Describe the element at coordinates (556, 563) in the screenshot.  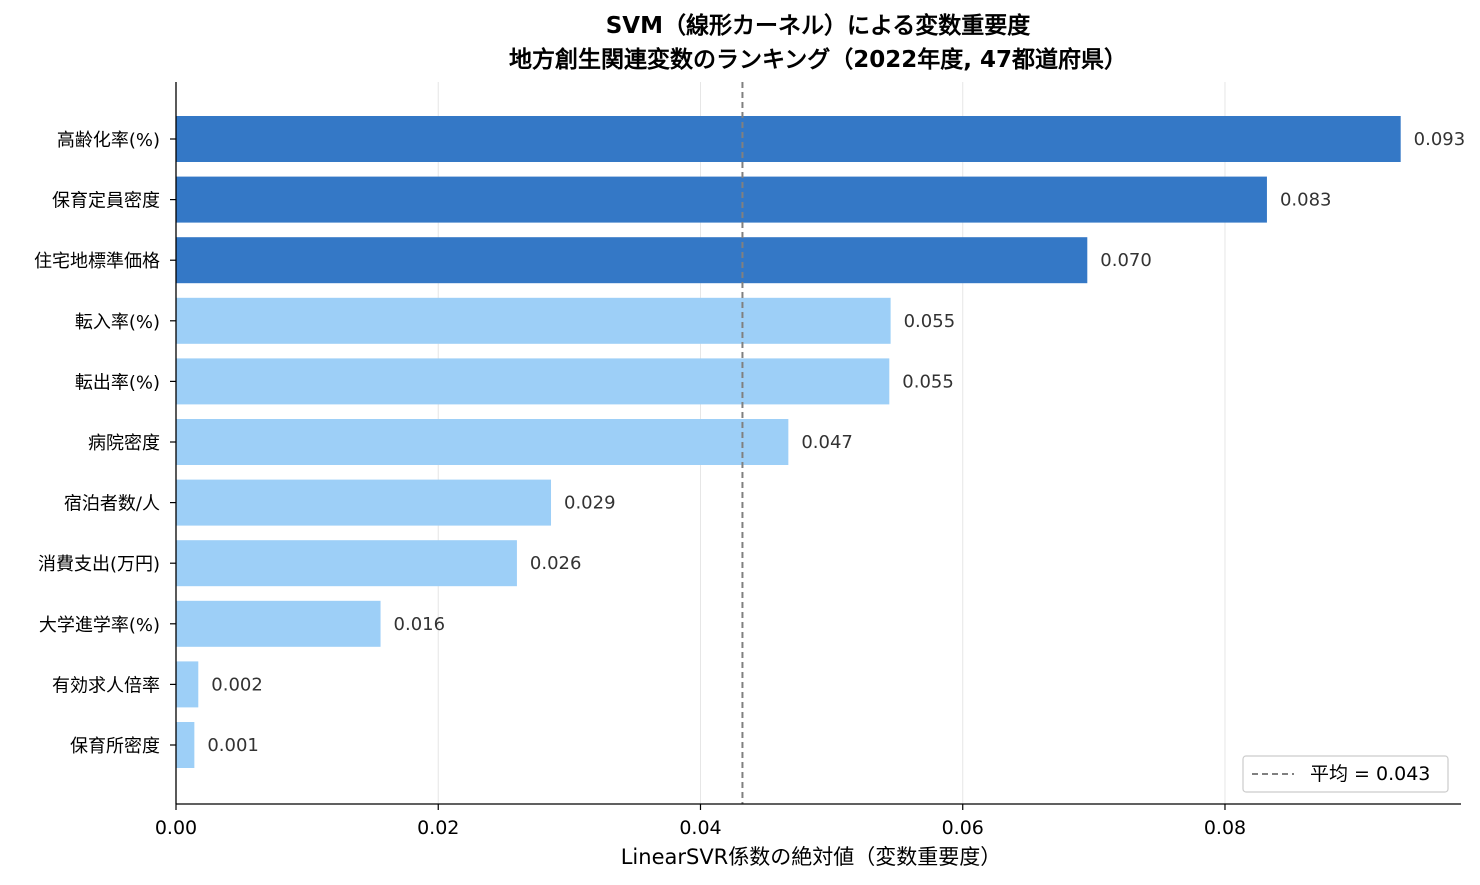
I see `bar-value-label: 0.026` at that location.